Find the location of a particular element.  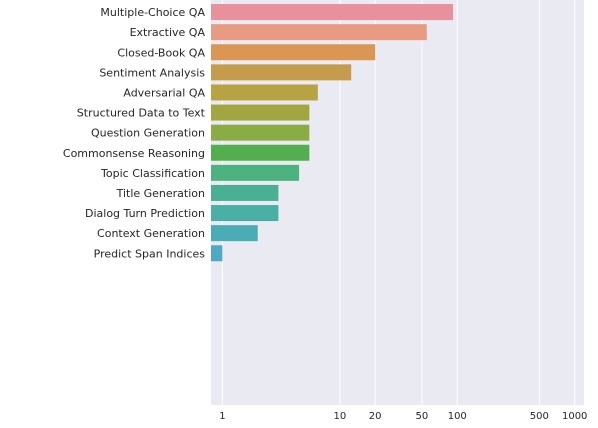

category-label: Adversarial QA is located at coordinates (164, 92).